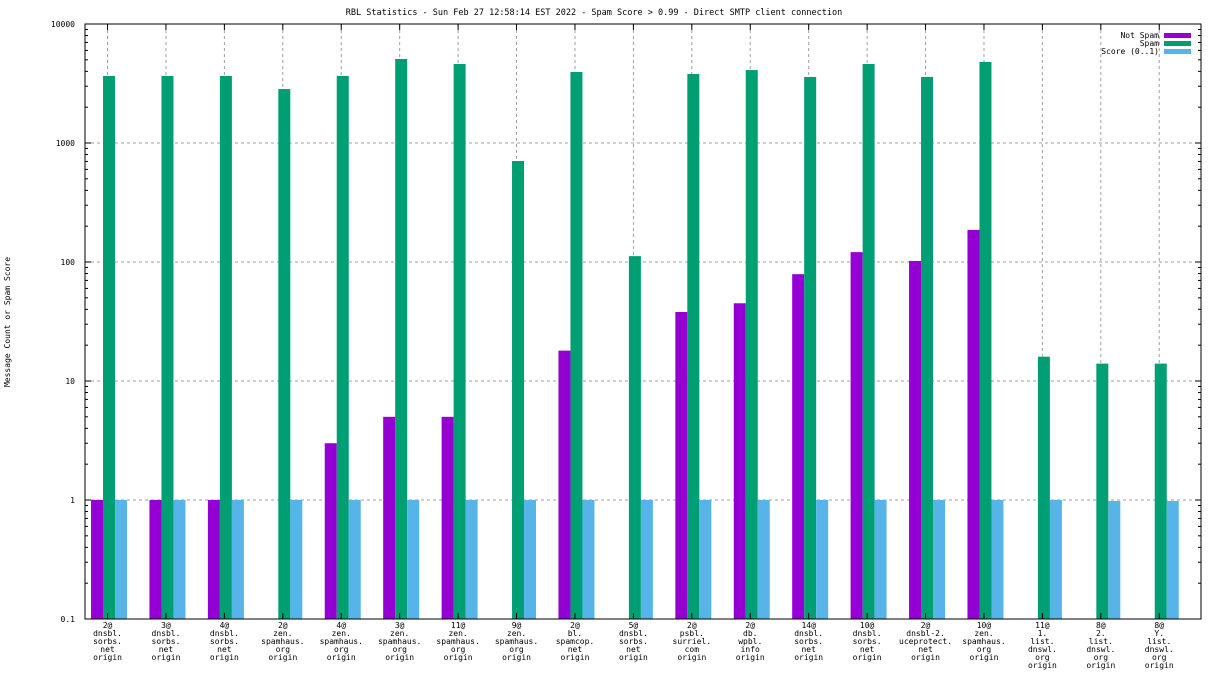 The image size is (1216, 684). Describe the element at coordinates (750, 649) in the screenshot. I see `x-tick-label-line: info` at that location.